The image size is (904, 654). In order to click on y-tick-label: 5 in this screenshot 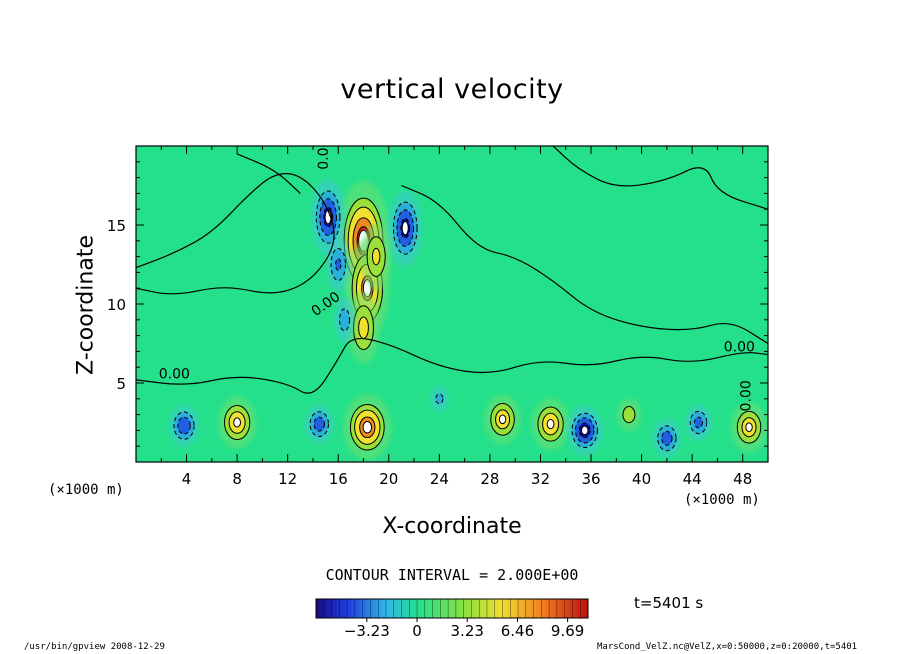, I will do `click(121, 384)`.